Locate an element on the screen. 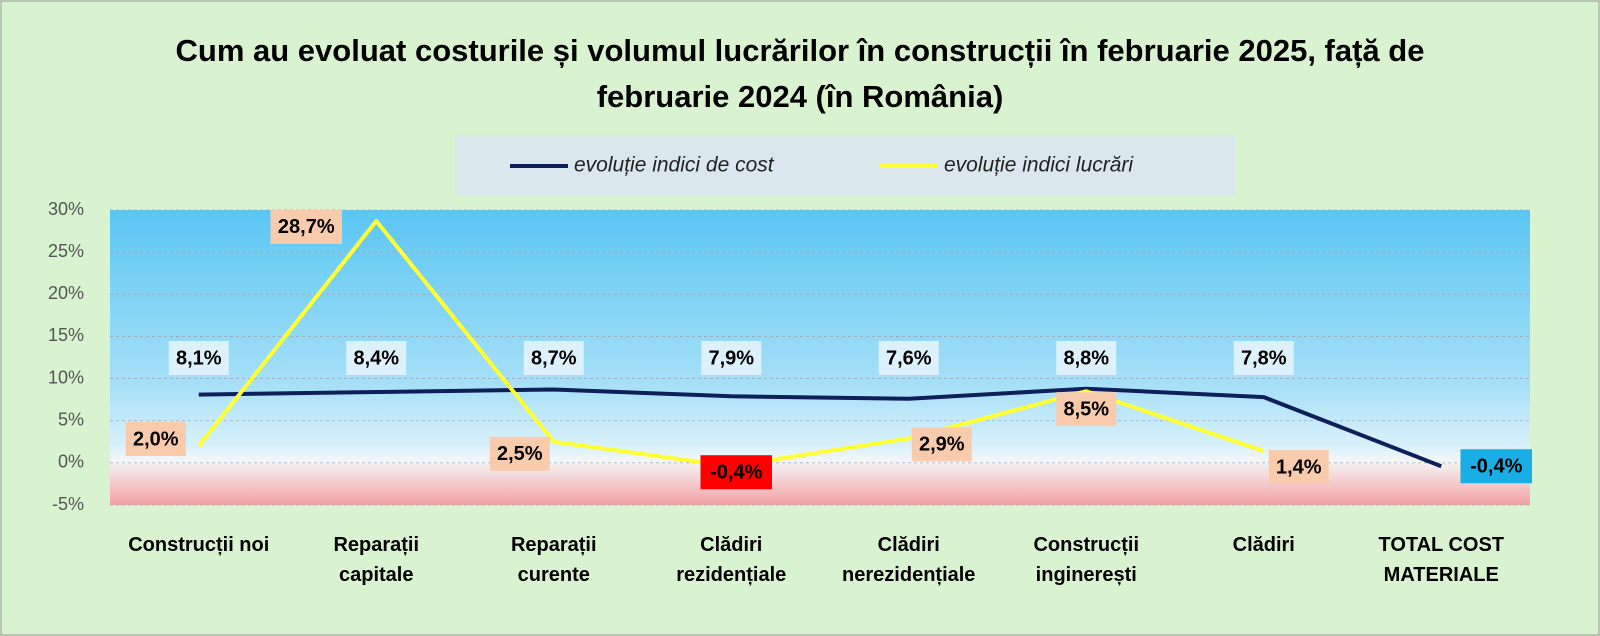 The image size is (1600, 636). y-tick-label: 20% is located at coordinates (66, 293).